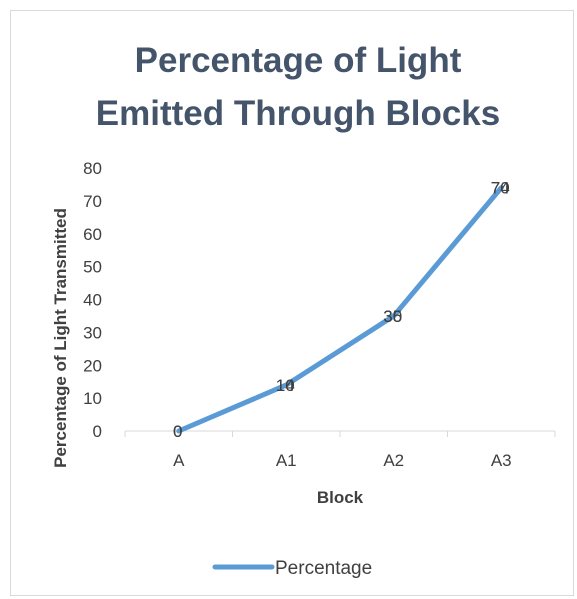 Image resolution: width=577 pixels, height=599 pixels. I want to click on chart-title-line-1: Percentage of Light, so click(298, 60).